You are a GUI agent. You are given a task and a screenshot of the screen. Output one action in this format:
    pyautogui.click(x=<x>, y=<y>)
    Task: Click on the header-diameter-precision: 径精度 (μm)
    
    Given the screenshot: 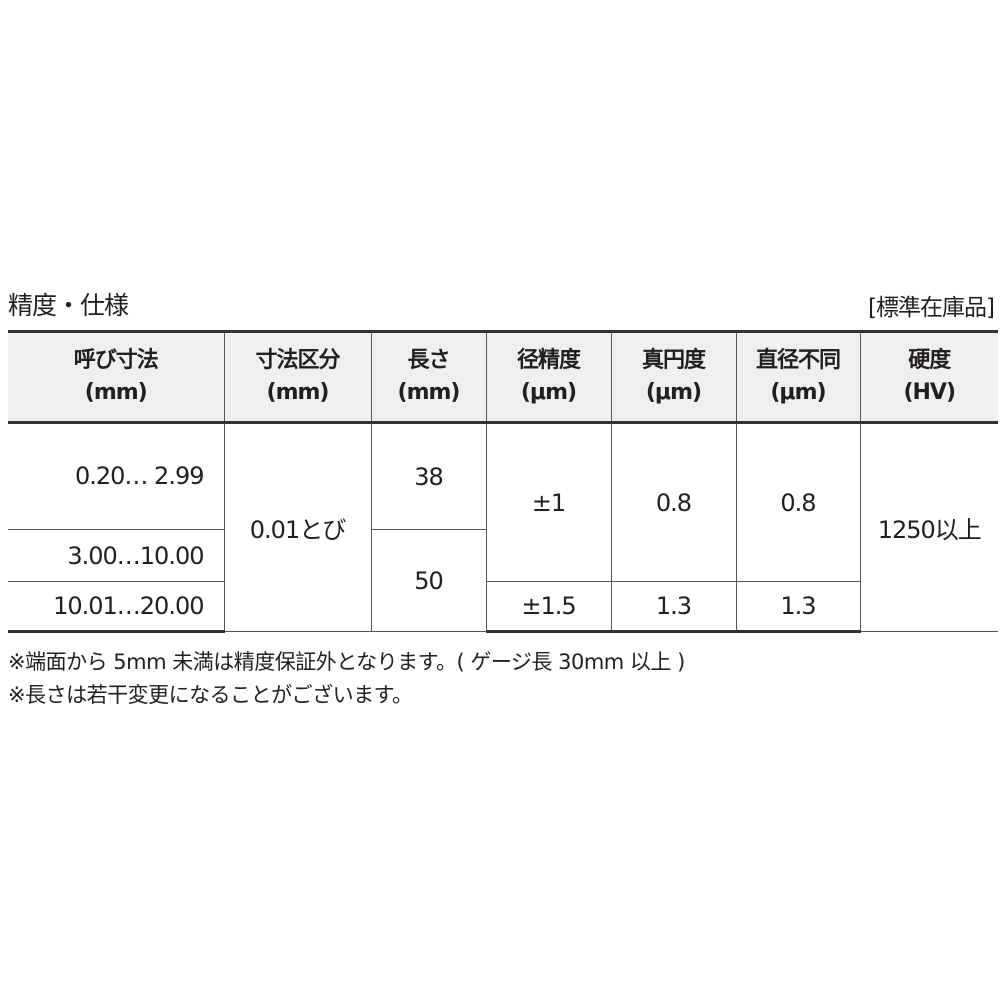 What is the action you would take?
    pyautogui.click(x=548, y=377)
    